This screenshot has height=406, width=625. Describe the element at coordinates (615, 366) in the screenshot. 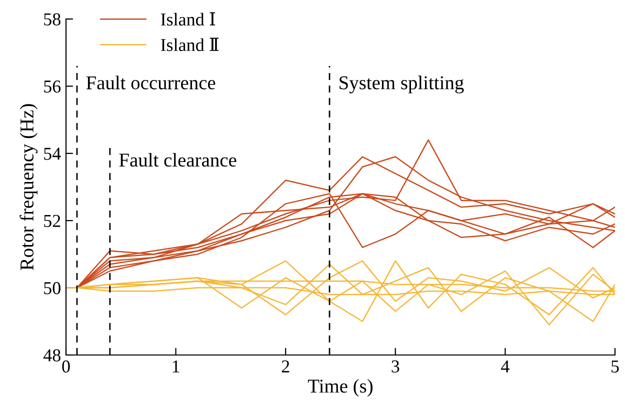

I see `x-tick-label: 5` at that location.